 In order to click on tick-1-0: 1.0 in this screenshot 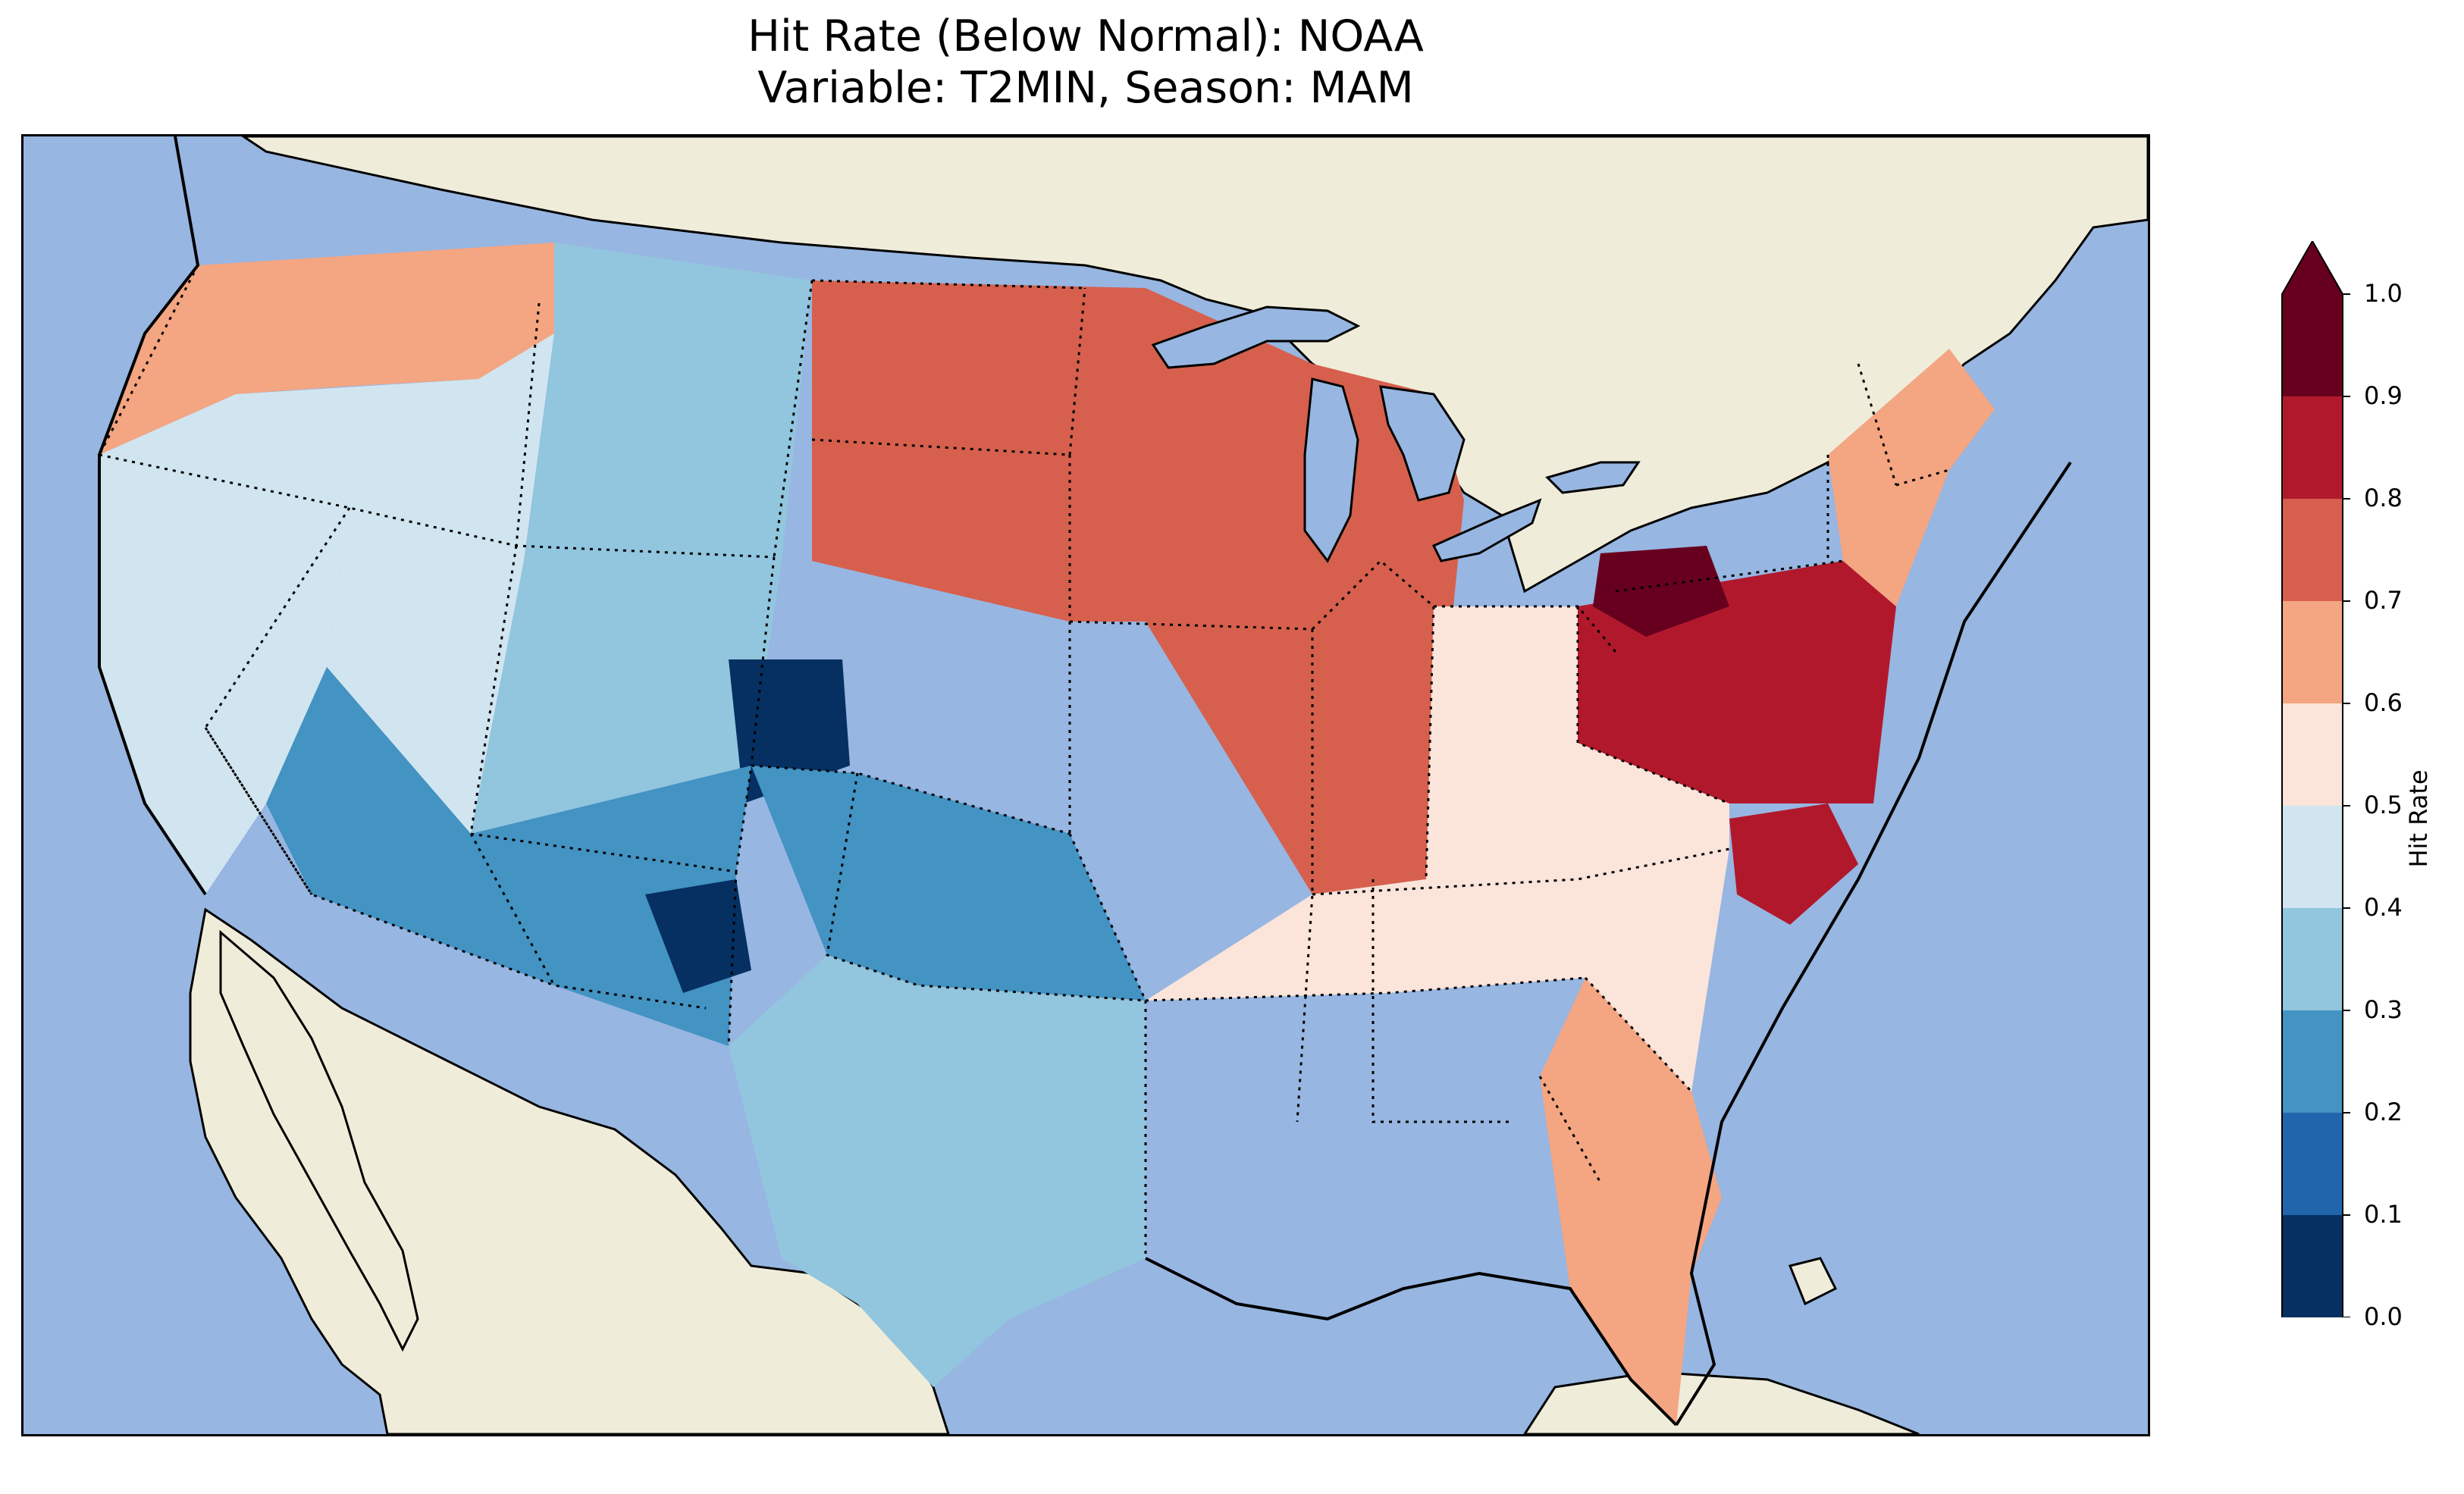, I will do `click(2384, 293)`.